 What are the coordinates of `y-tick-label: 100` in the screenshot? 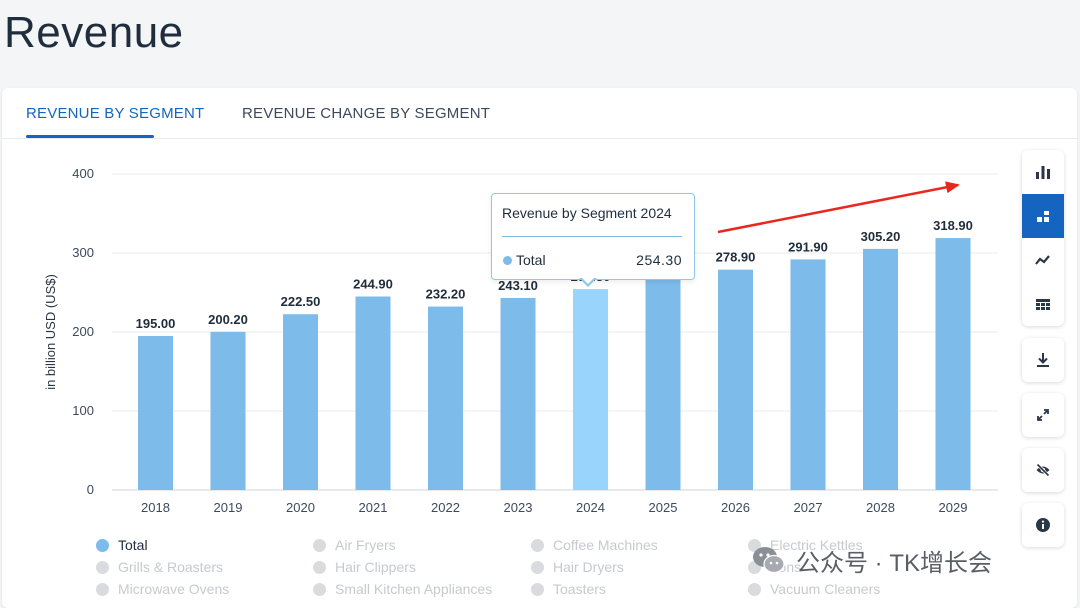 It's located at (83, 410).